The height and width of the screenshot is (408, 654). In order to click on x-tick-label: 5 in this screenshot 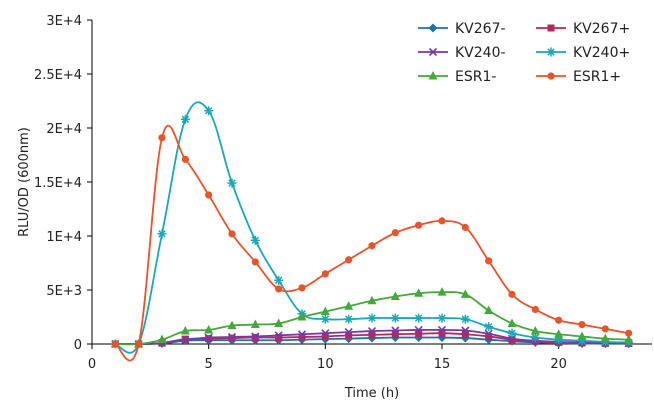, I will do `click(209, 364)`.